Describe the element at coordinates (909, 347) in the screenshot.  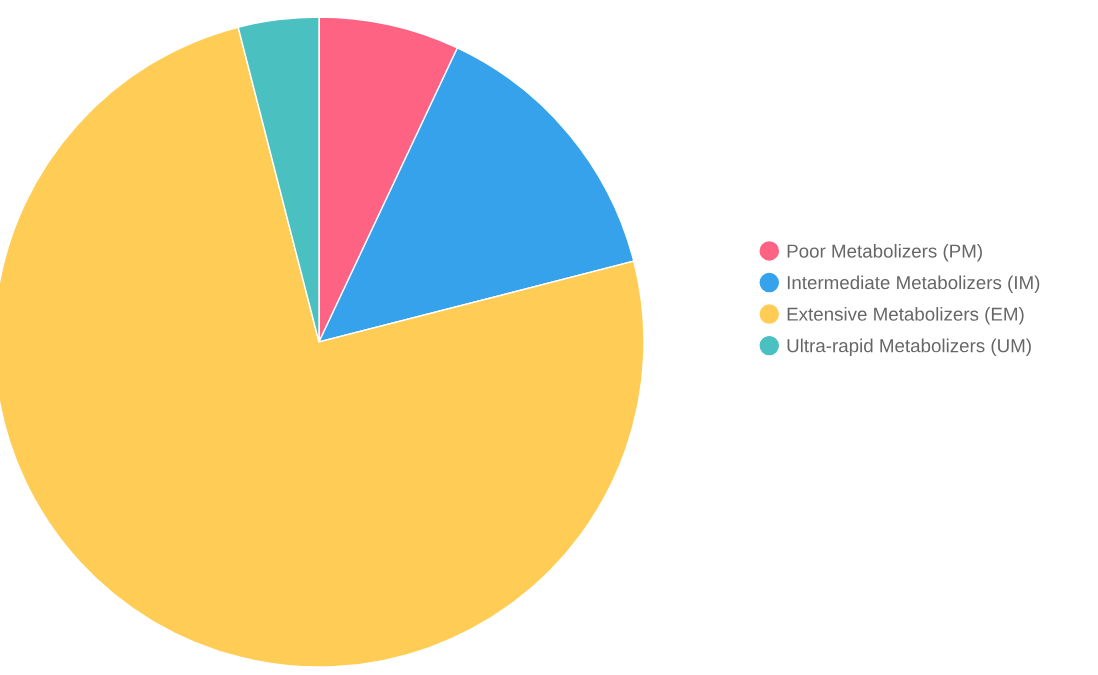
I see `legend-label: Ultra-rapid Metabolizers (UM)` at that location.